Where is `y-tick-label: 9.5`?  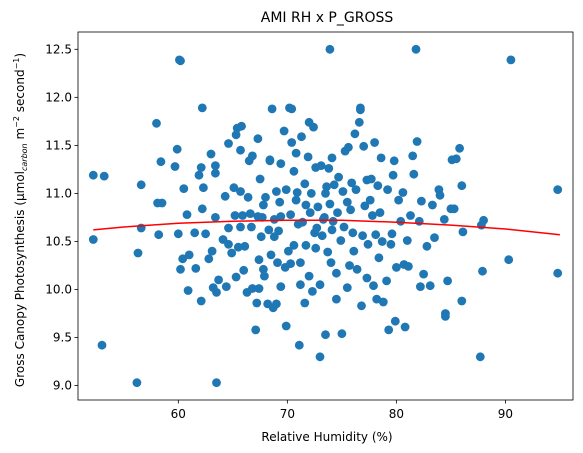
y-tick-label: 9.5 is located at coordinates (62, 338).